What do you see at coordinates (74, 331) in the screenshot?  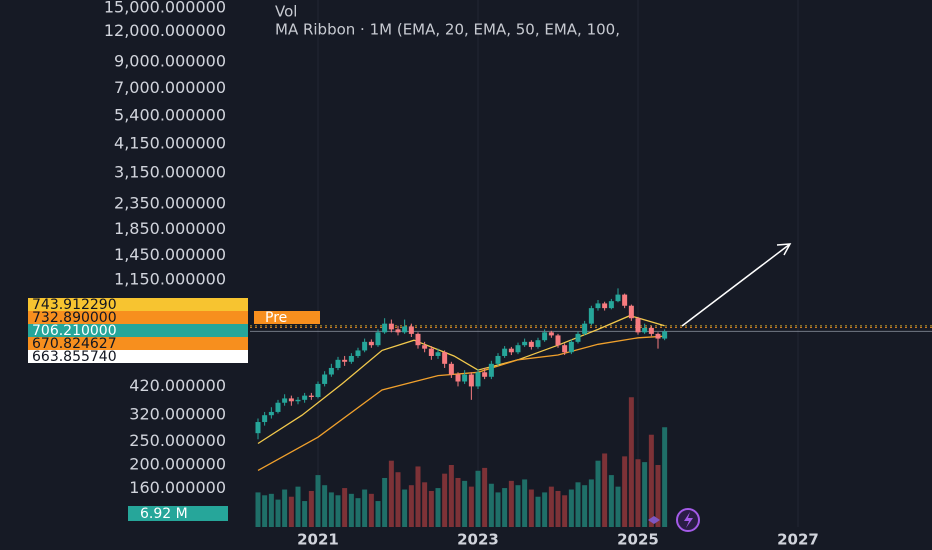 I see `price-badge-label: 706.210000` at bounding box center [74, 331].